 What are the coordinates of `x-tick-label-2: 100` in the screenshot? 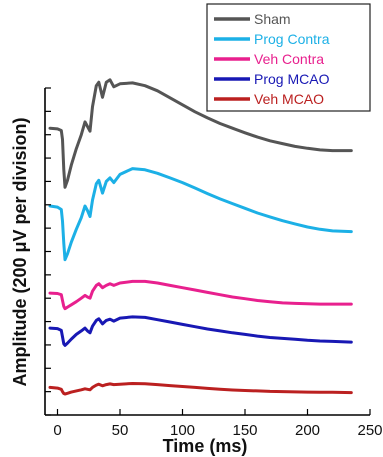 It's located at (182, 430).